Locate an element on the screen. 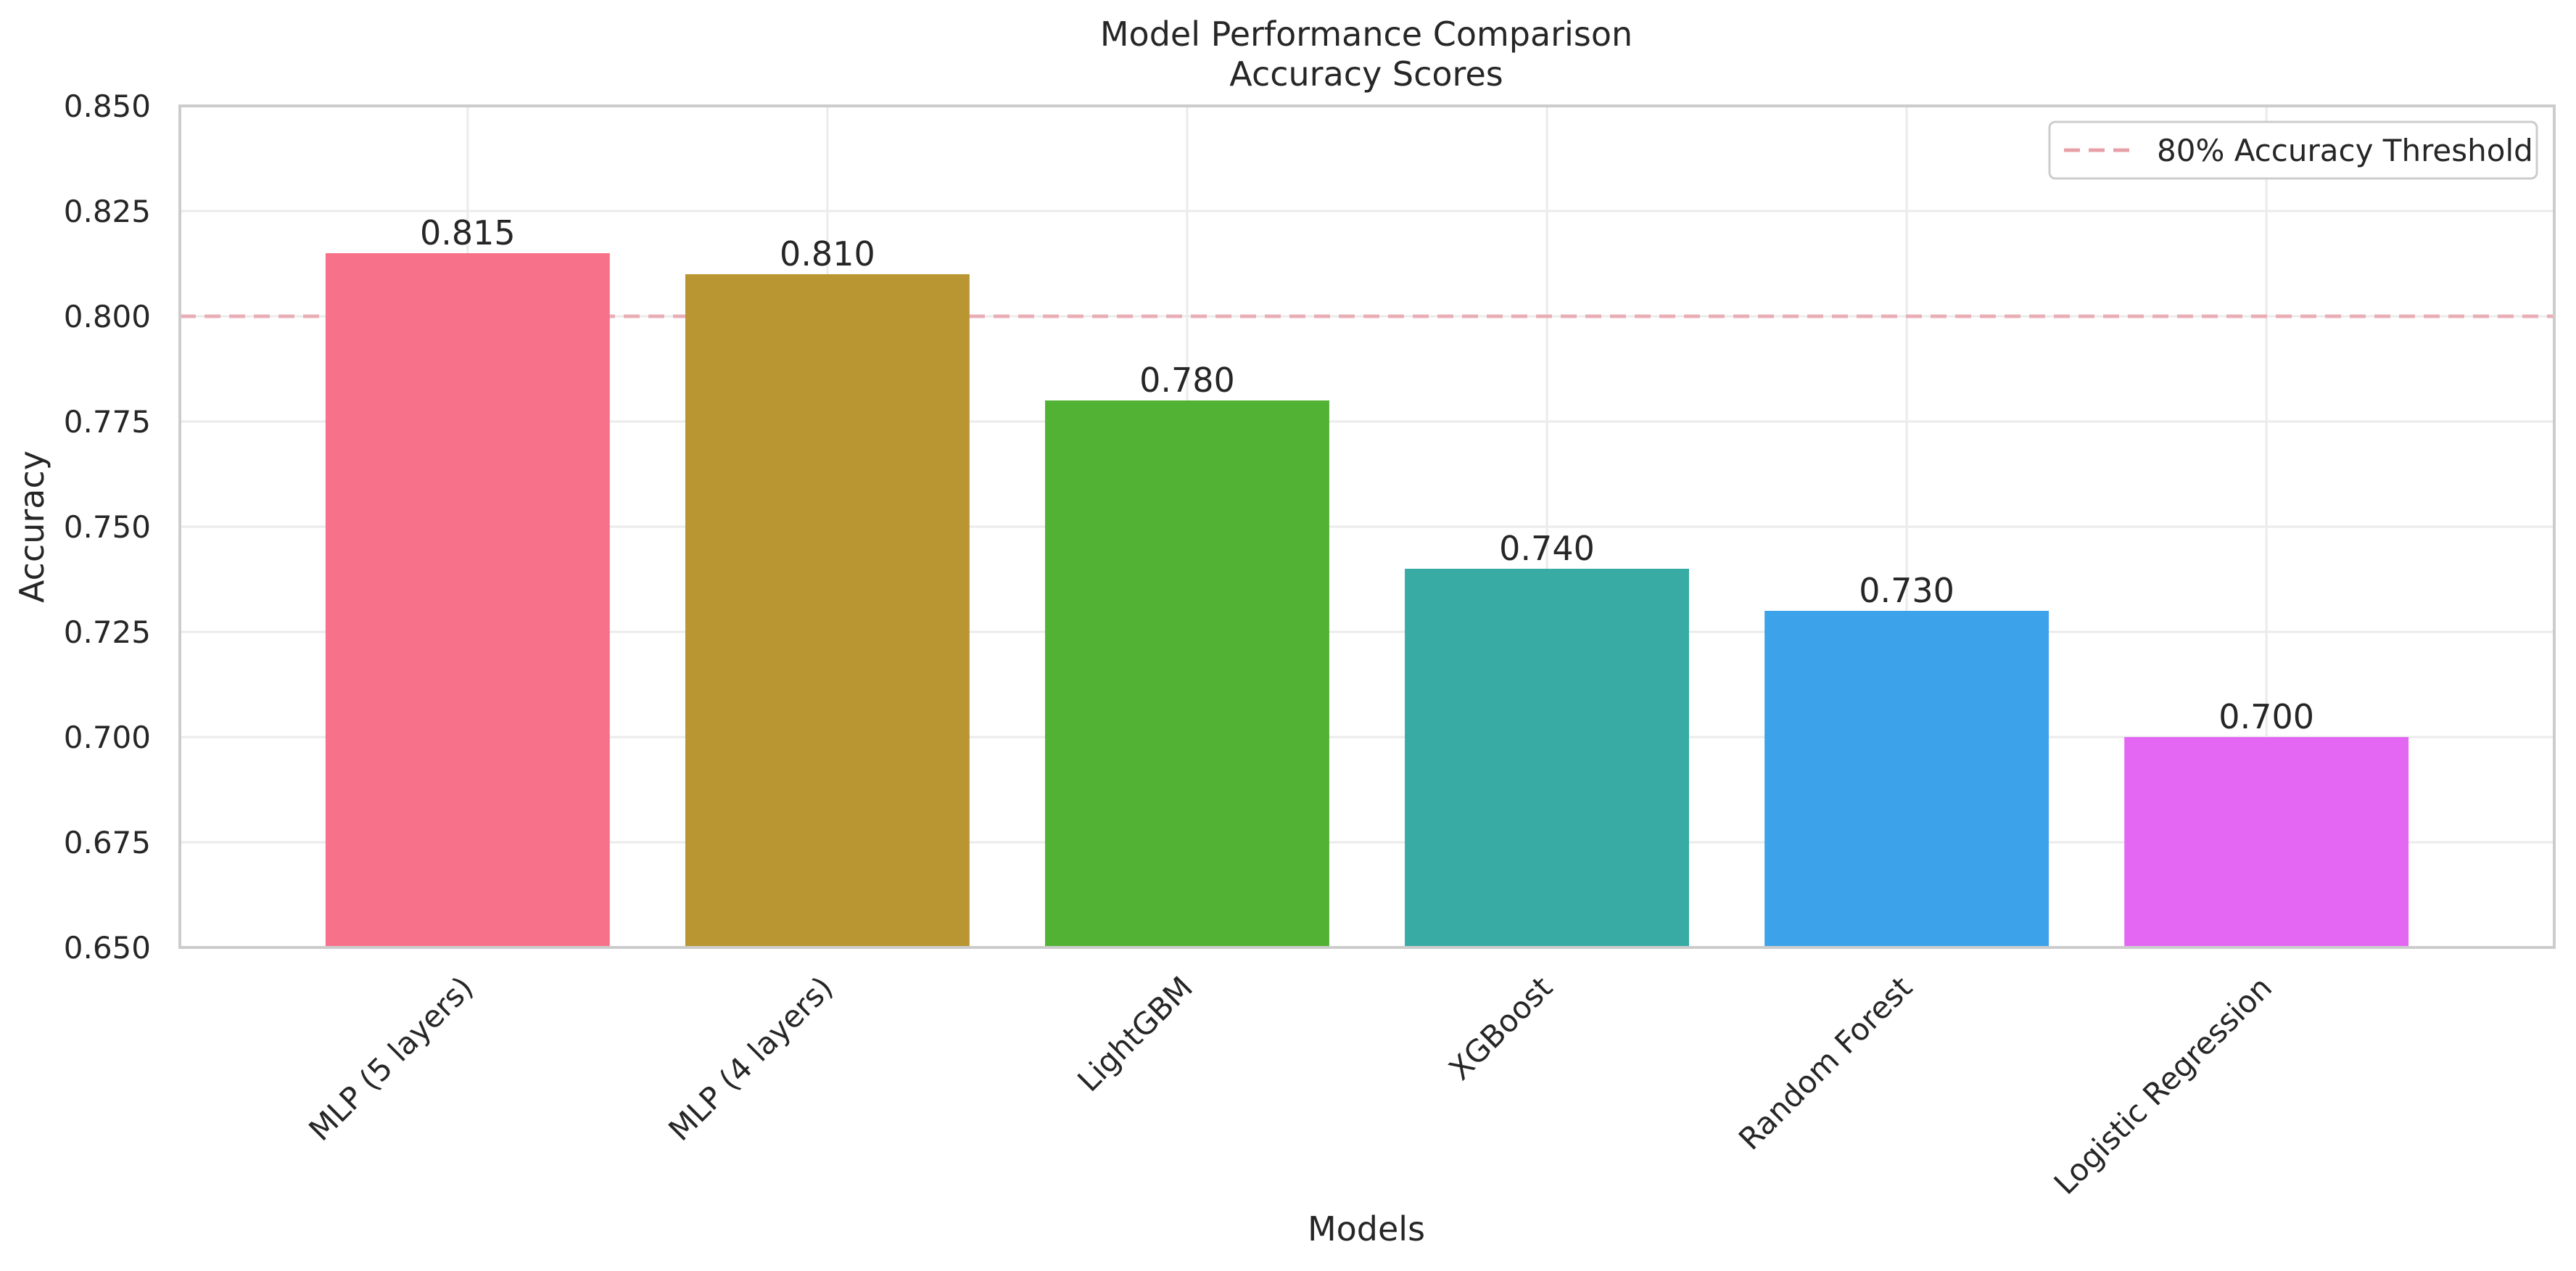 The image size is (2576, 1271). y-tick-label-0: 0.650 is located at coordinates (107, 948).